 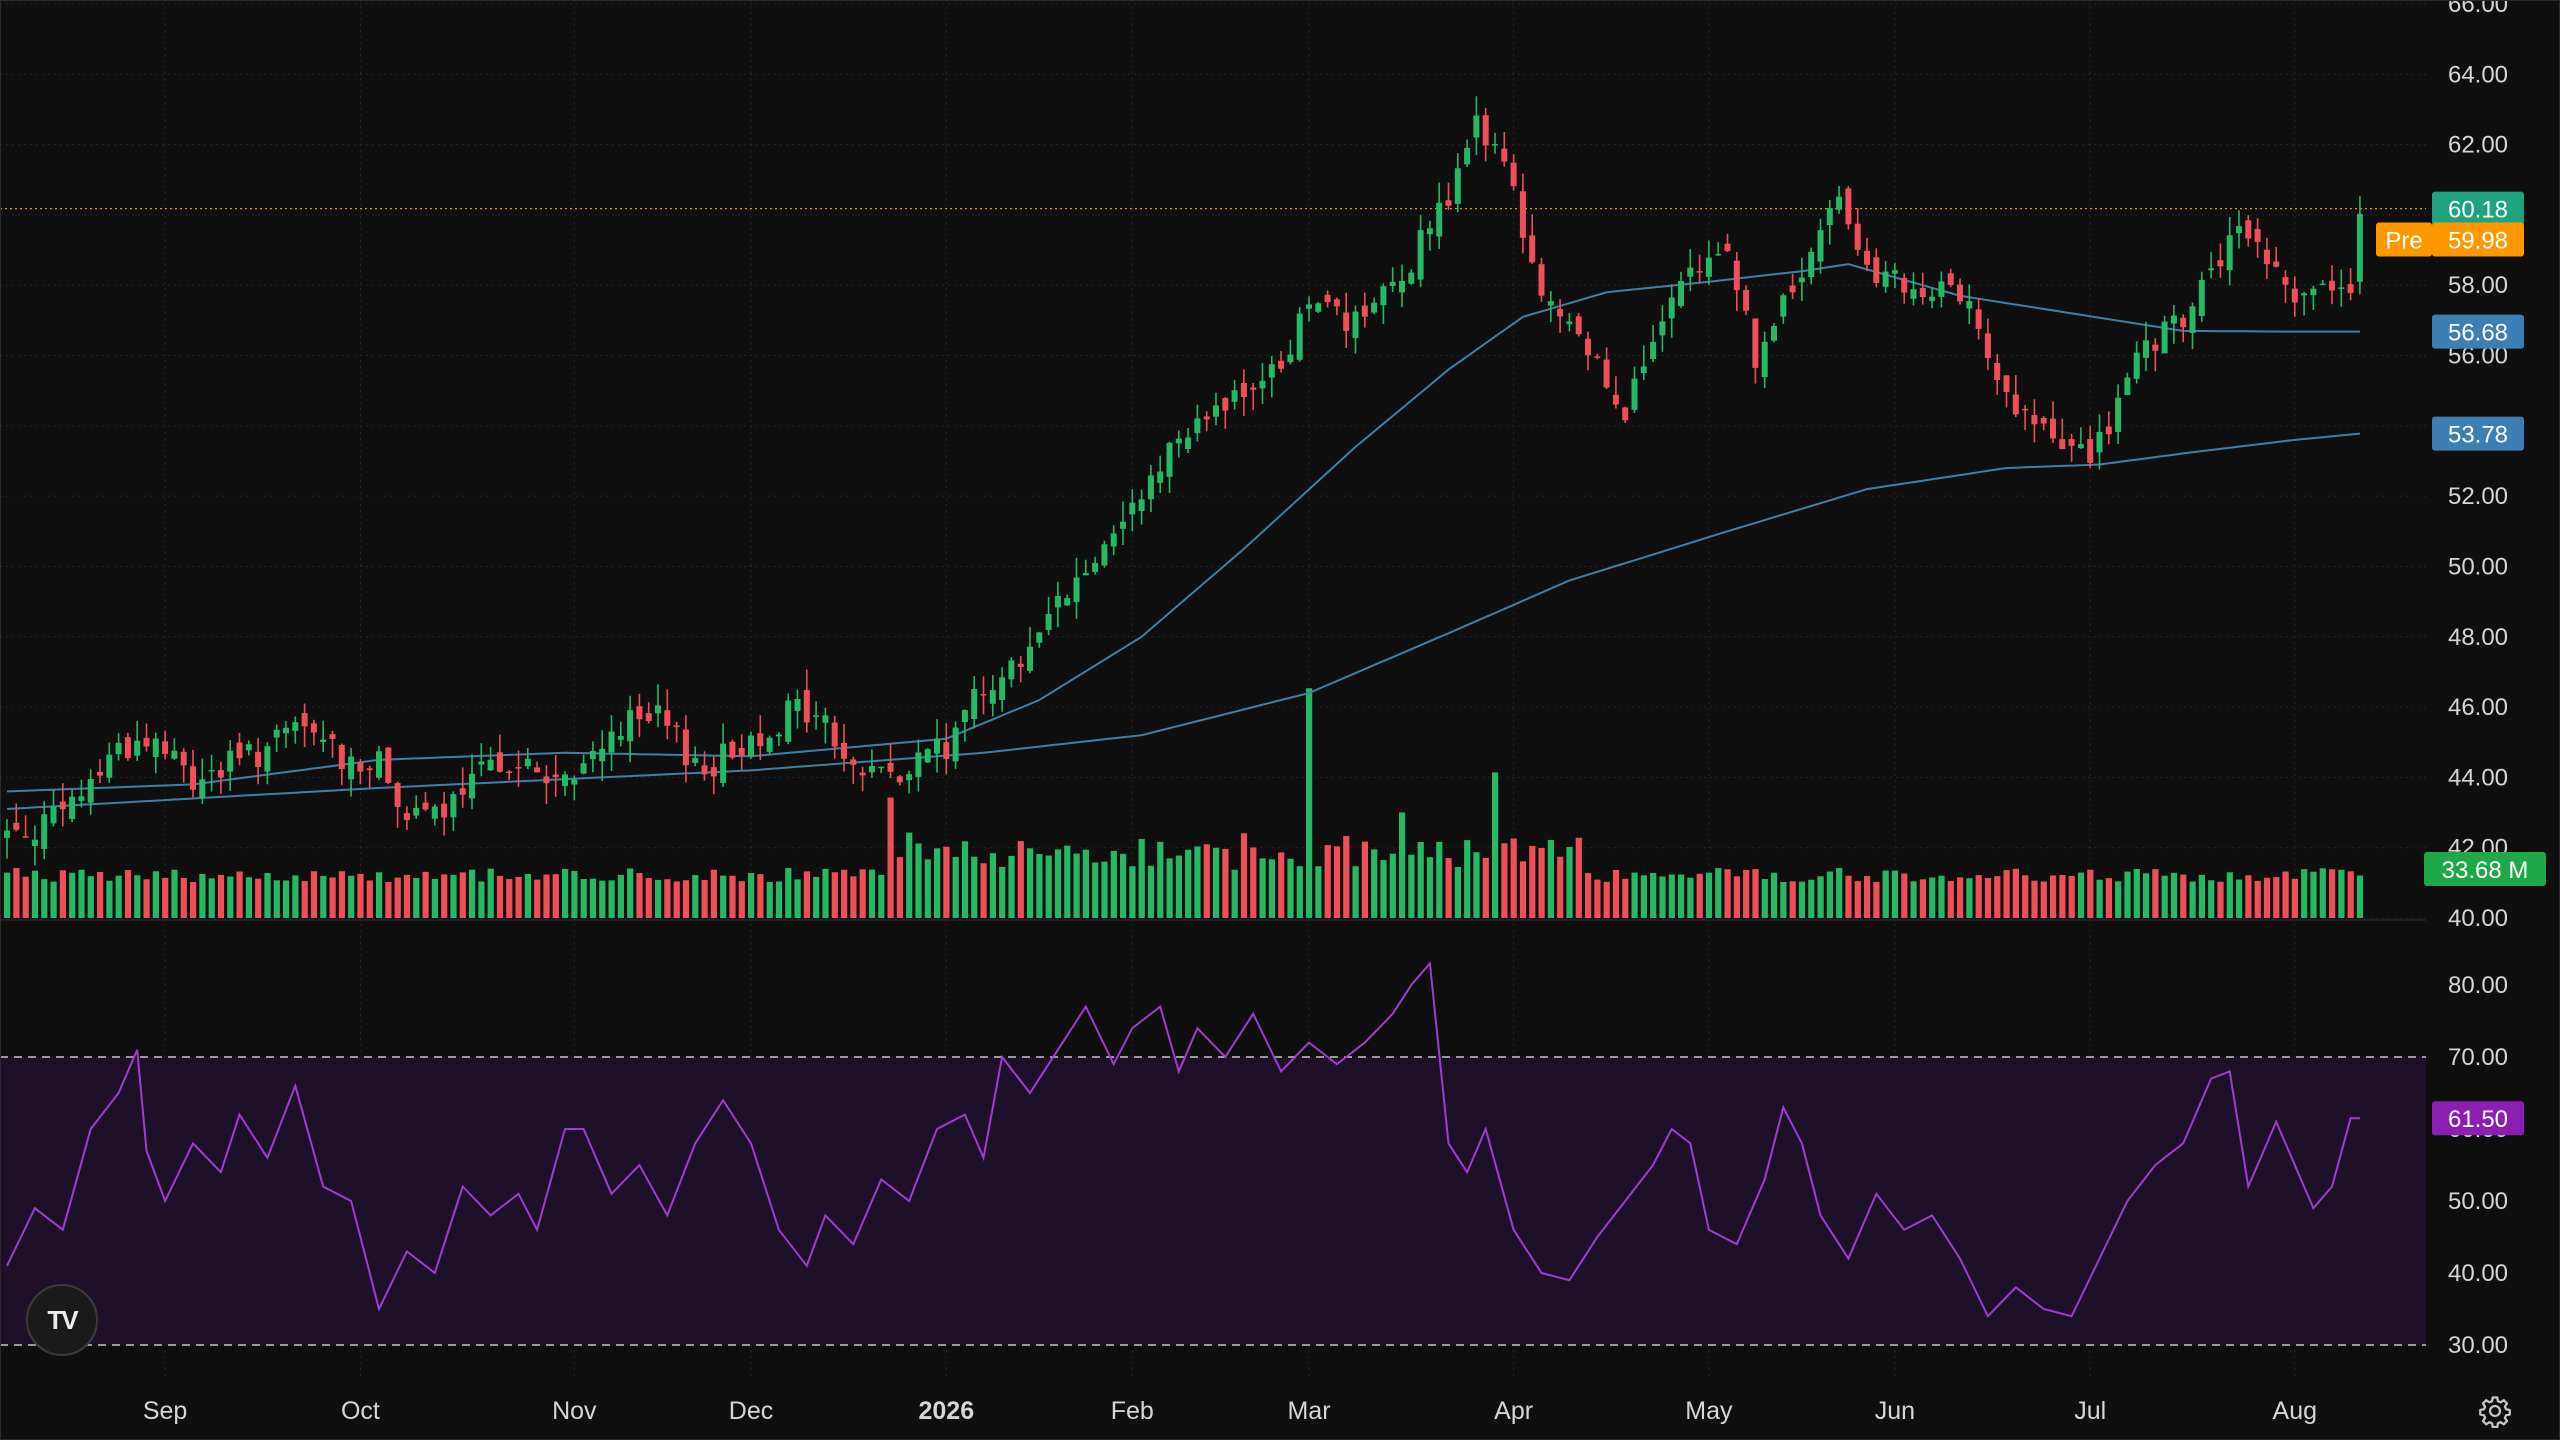 I want to click on rsi-axis-label: 40.00, so click(x=2478, y=1273).